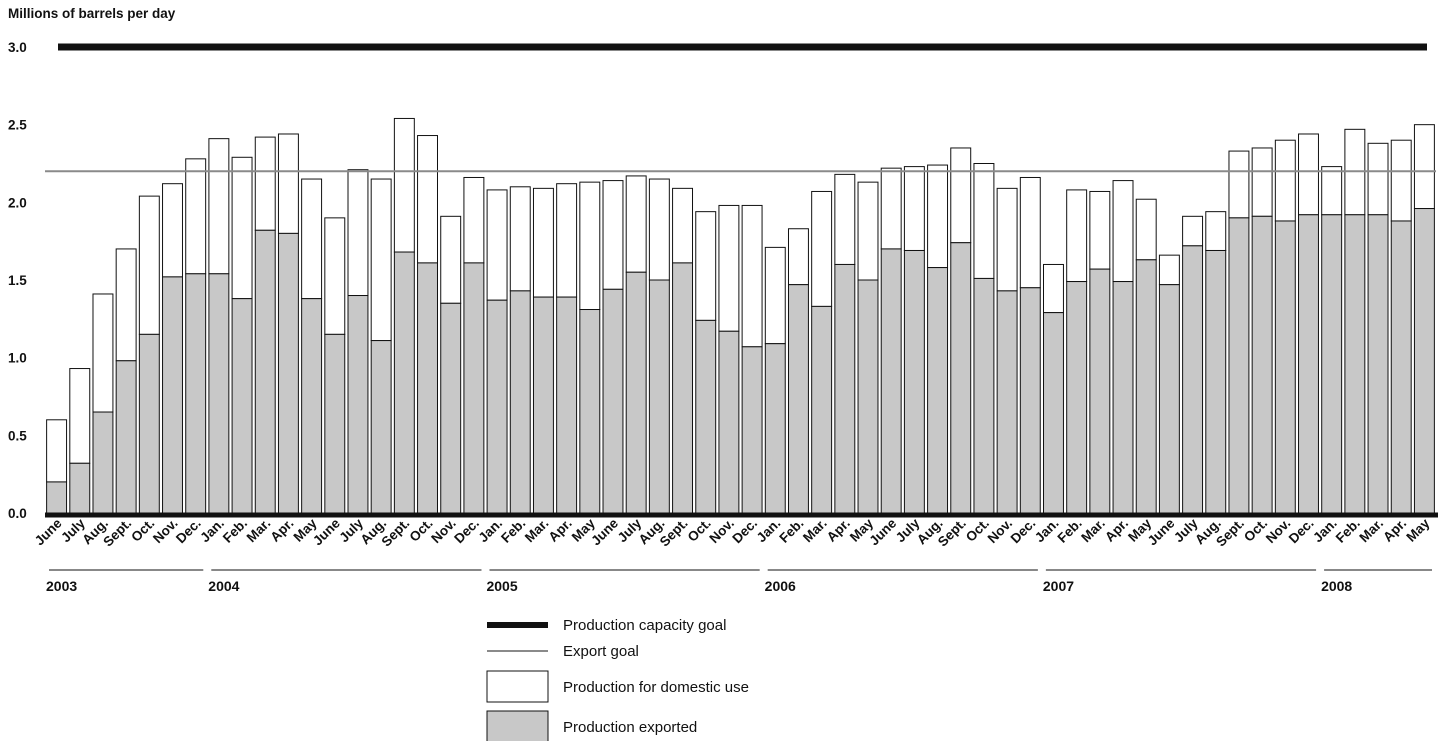 This screenshot has width=1447, height=741. What do you see at coordinates (517, 686) in the screenshot?
I see `legend-domestic-swatch` at bounding box center [517, 686].